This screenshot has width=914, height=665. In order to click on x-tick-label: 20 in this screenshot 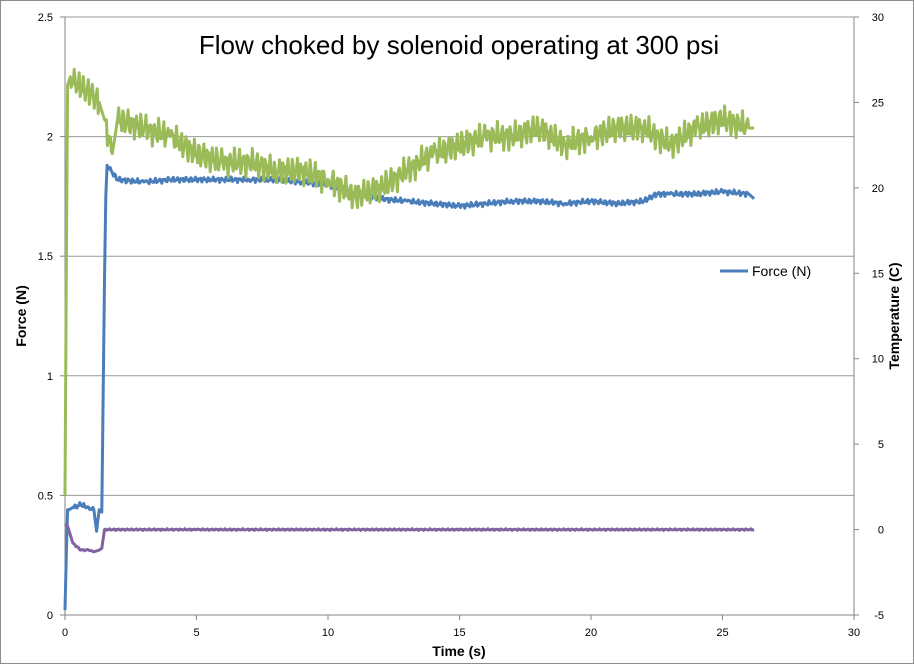, I will do `click(591, 633)`.